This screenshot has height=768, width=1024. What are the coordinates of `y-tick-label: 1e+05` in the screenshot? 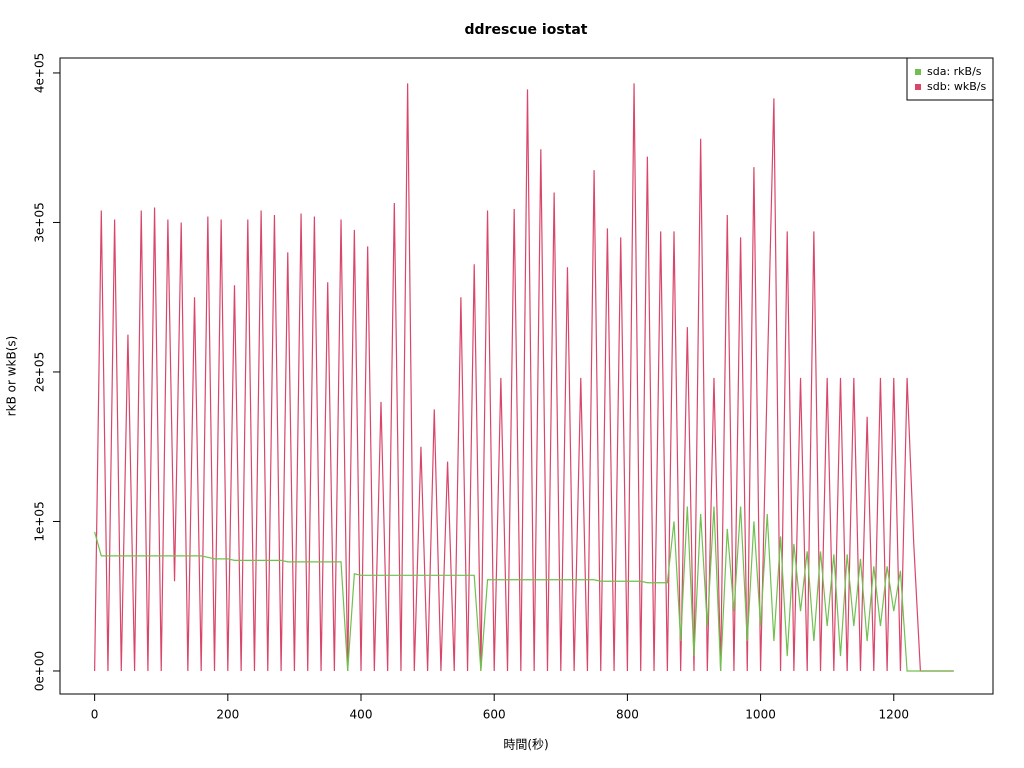 It's located at (40, 521).